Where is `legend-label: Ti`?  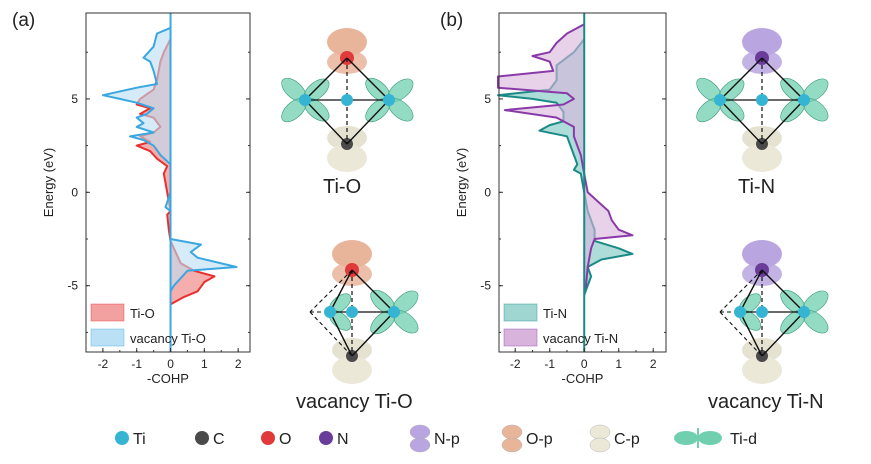 legend-label: Ti is located at coordinates (139, 439).